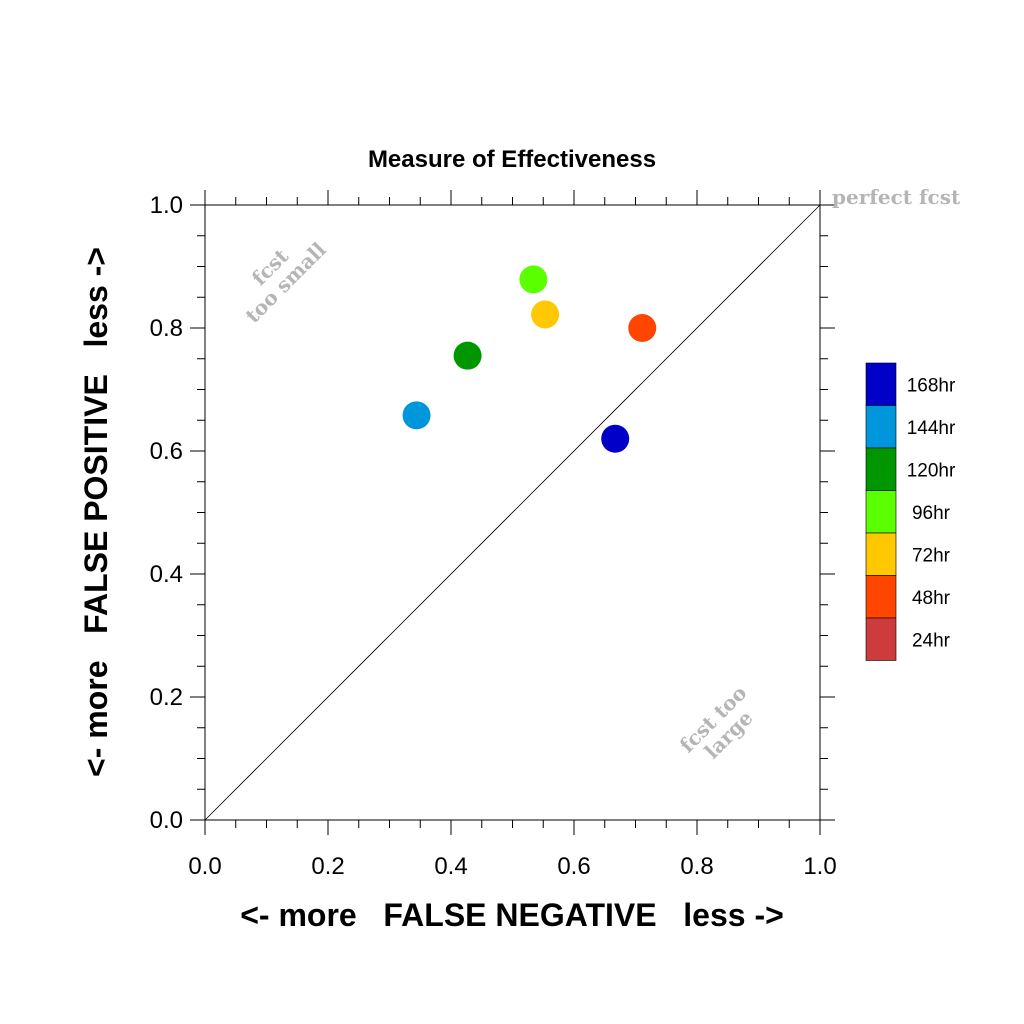 Image resolution: width=1024 pixels, height=1024 pixels. What do you see at coordinates (512, 159) in the screenshot?
I see `chart-title: Measure of Effectiveness` at bounding box center [512, 159].